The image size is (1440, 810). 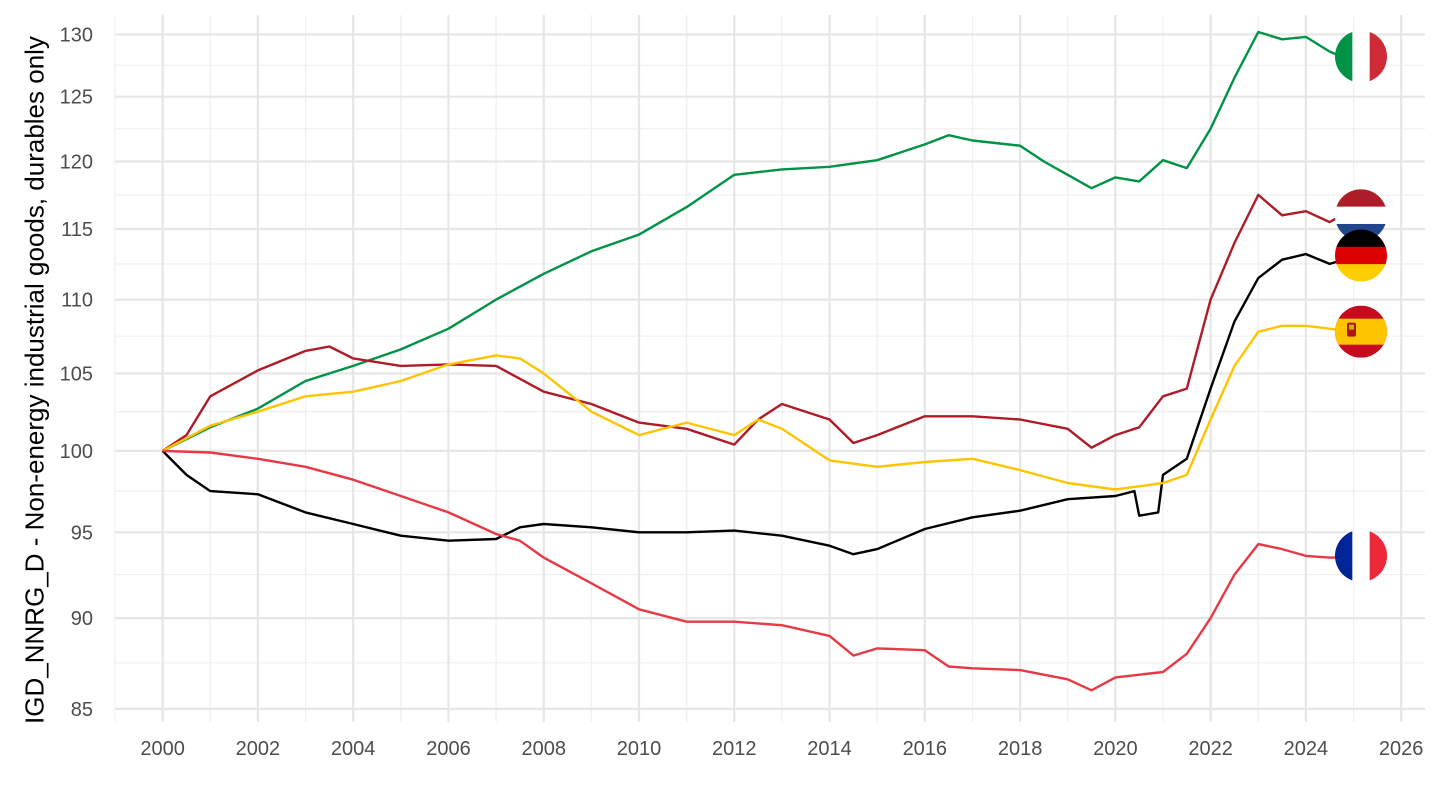 What do you see at coordinates (77, 301) in the screenshot?
I see `y-tick-label: 110` at bounding box center [77, 301].